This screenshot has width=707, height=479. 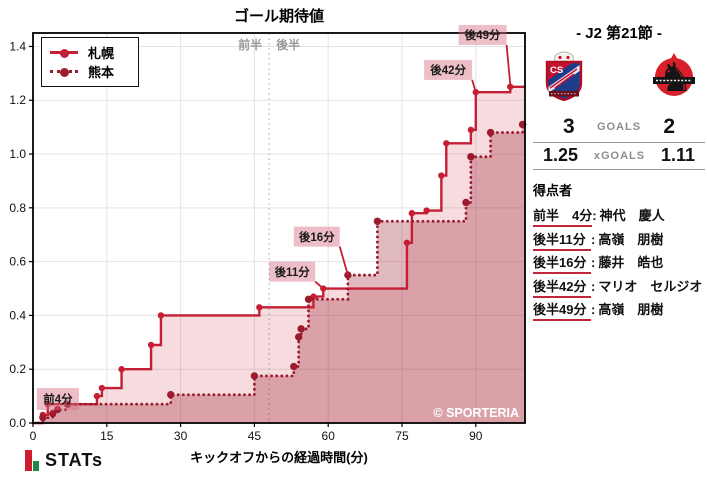 I want to click on consadole-sapporo-logo: CS, so click(x=564, y=76).